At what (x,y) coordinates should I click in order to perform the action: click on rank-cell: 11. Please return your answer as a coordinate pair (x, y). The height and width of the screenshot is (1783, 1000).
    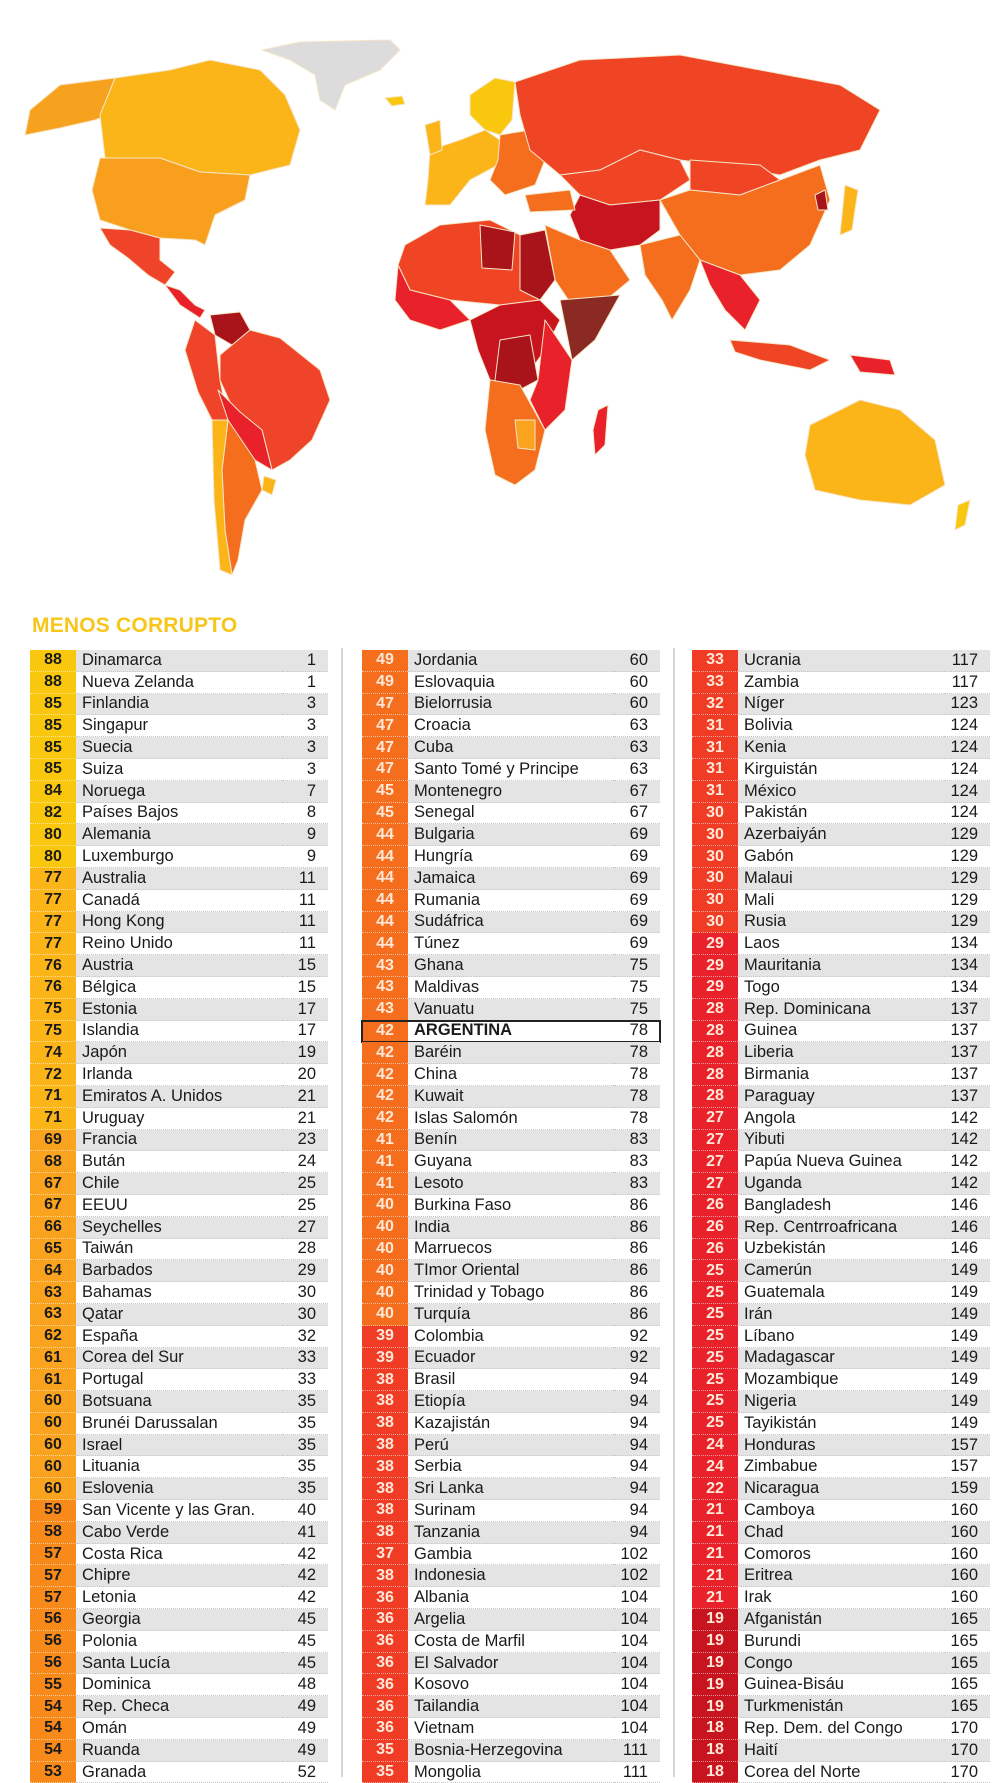
    Looking at the image, I should click on (305, 878).